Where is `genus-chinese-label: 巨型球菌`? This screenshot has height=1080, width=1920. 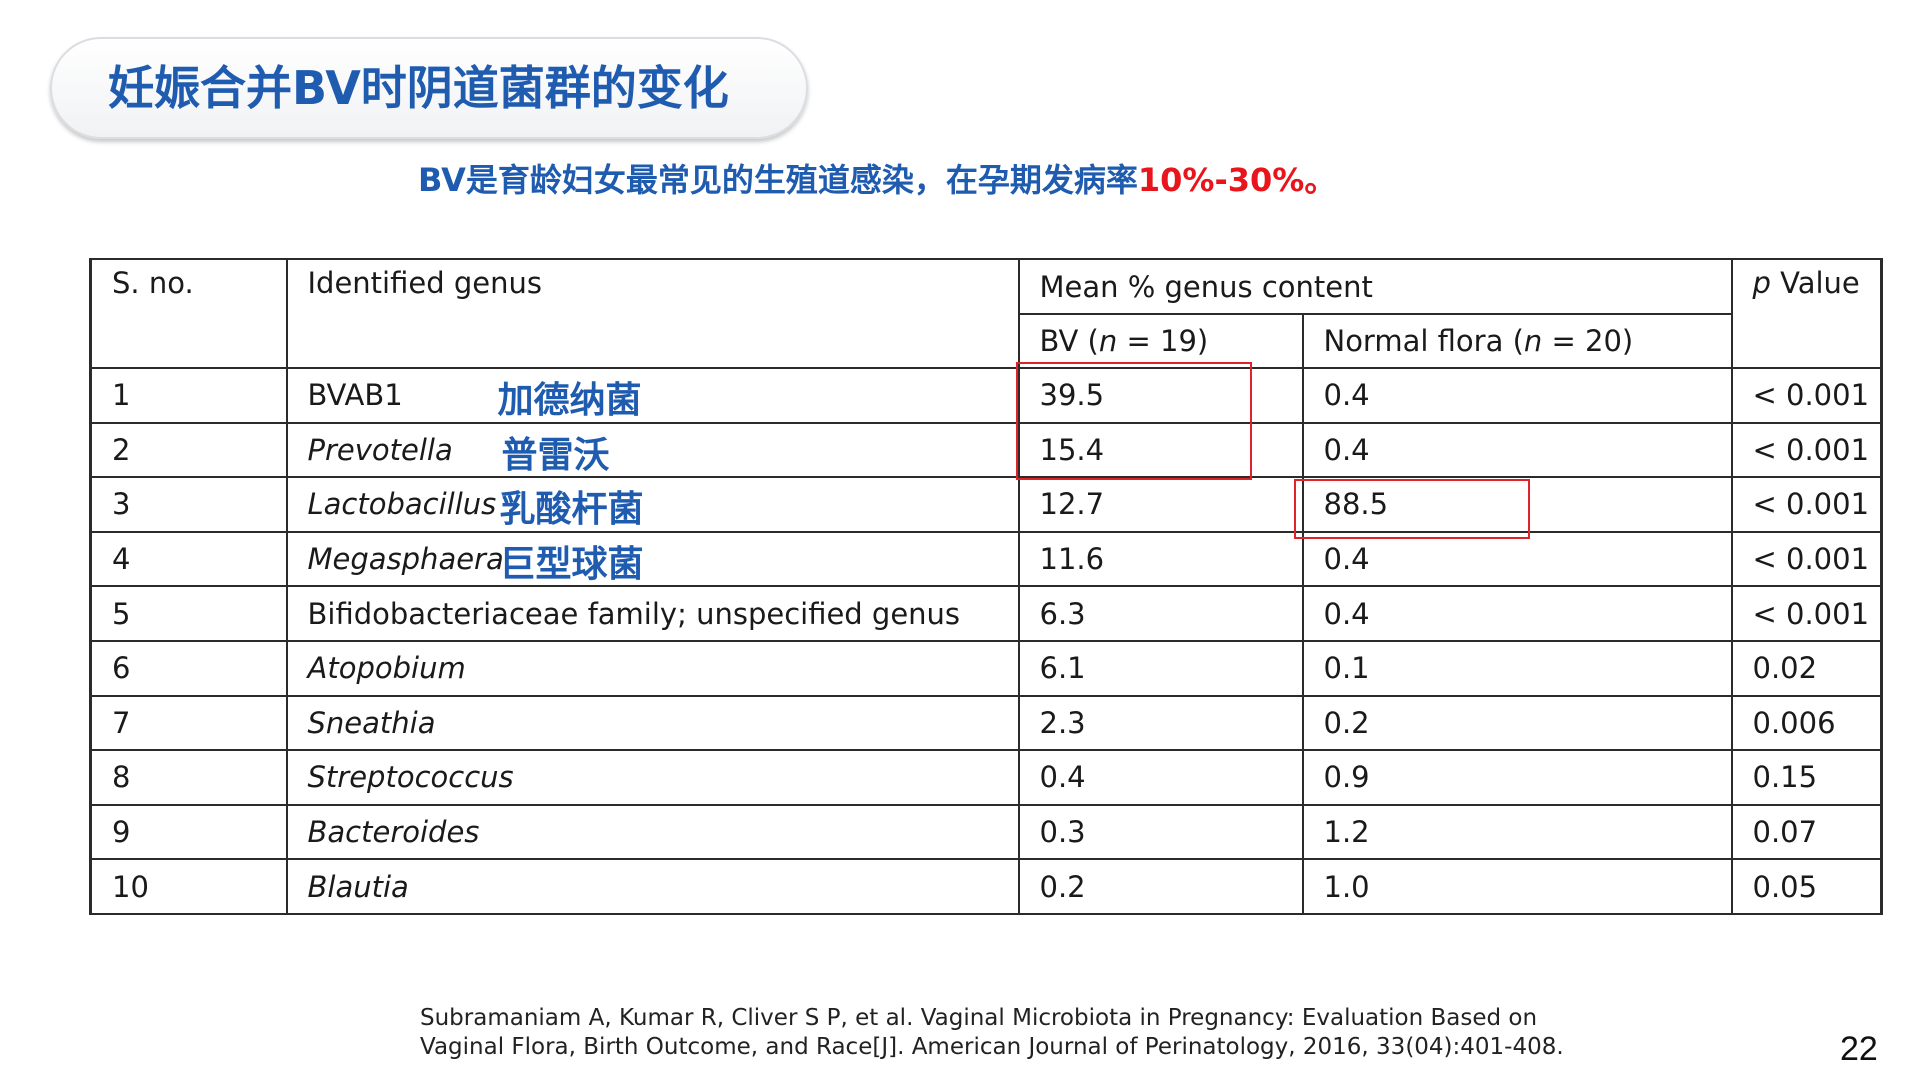
genus-chinese-label: 巨型球菌 is located at coordinates (571, 564).